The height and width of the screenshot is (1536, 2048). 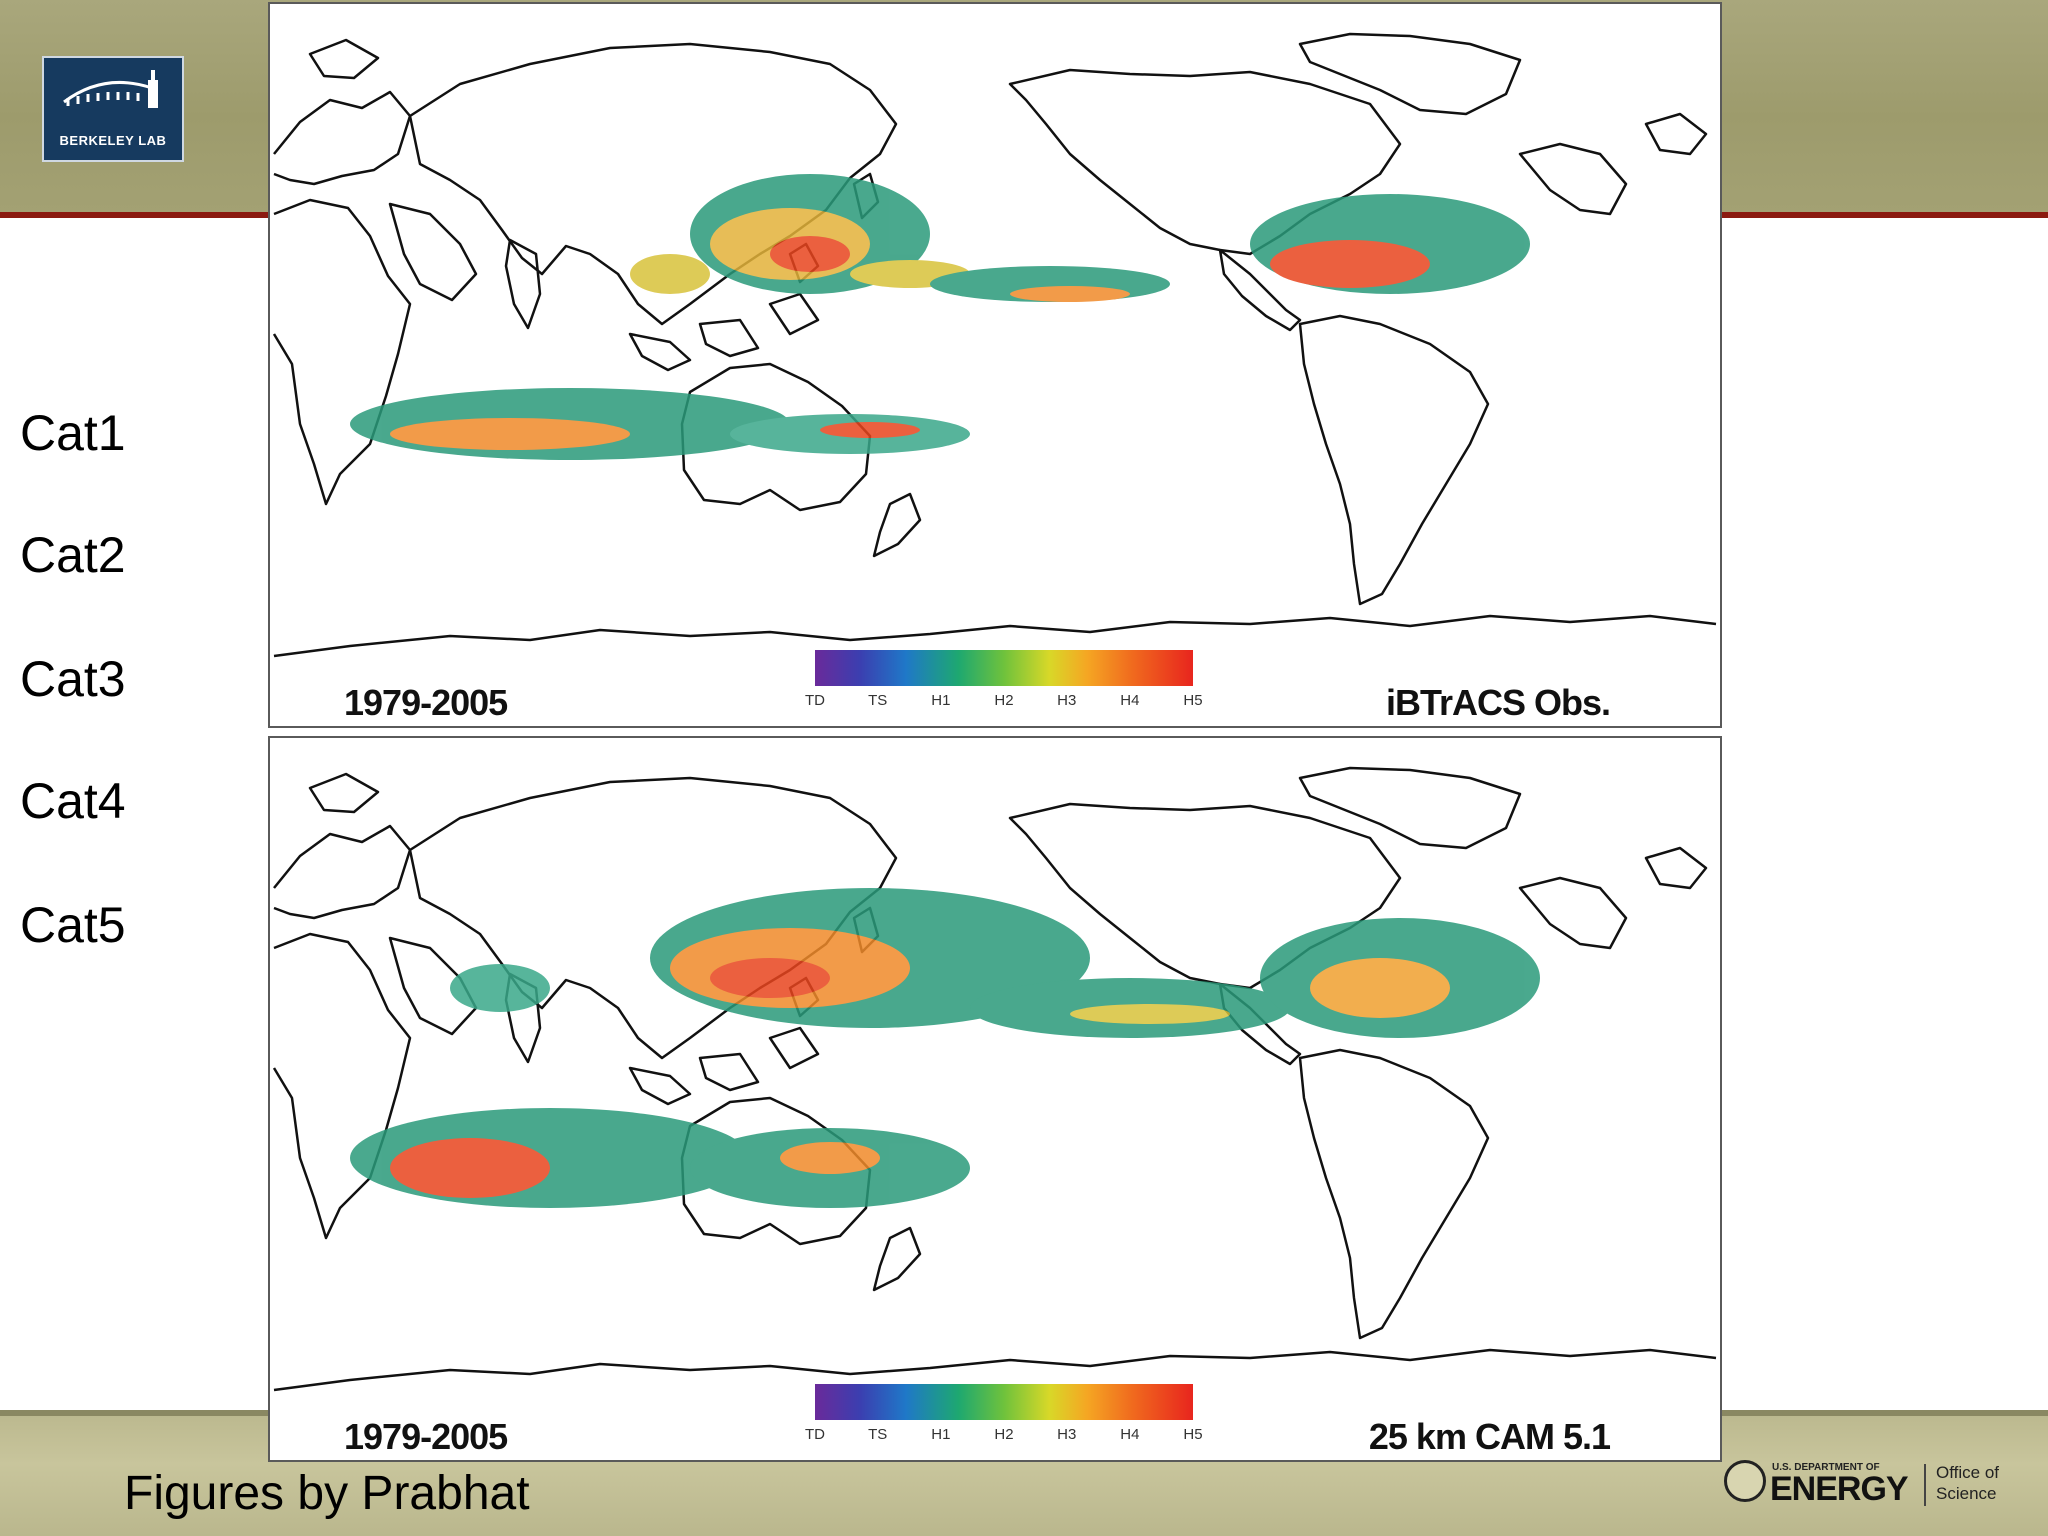 I want to click on source-label: 25 km CAM 5.1, so click(x=1489, y=1436).